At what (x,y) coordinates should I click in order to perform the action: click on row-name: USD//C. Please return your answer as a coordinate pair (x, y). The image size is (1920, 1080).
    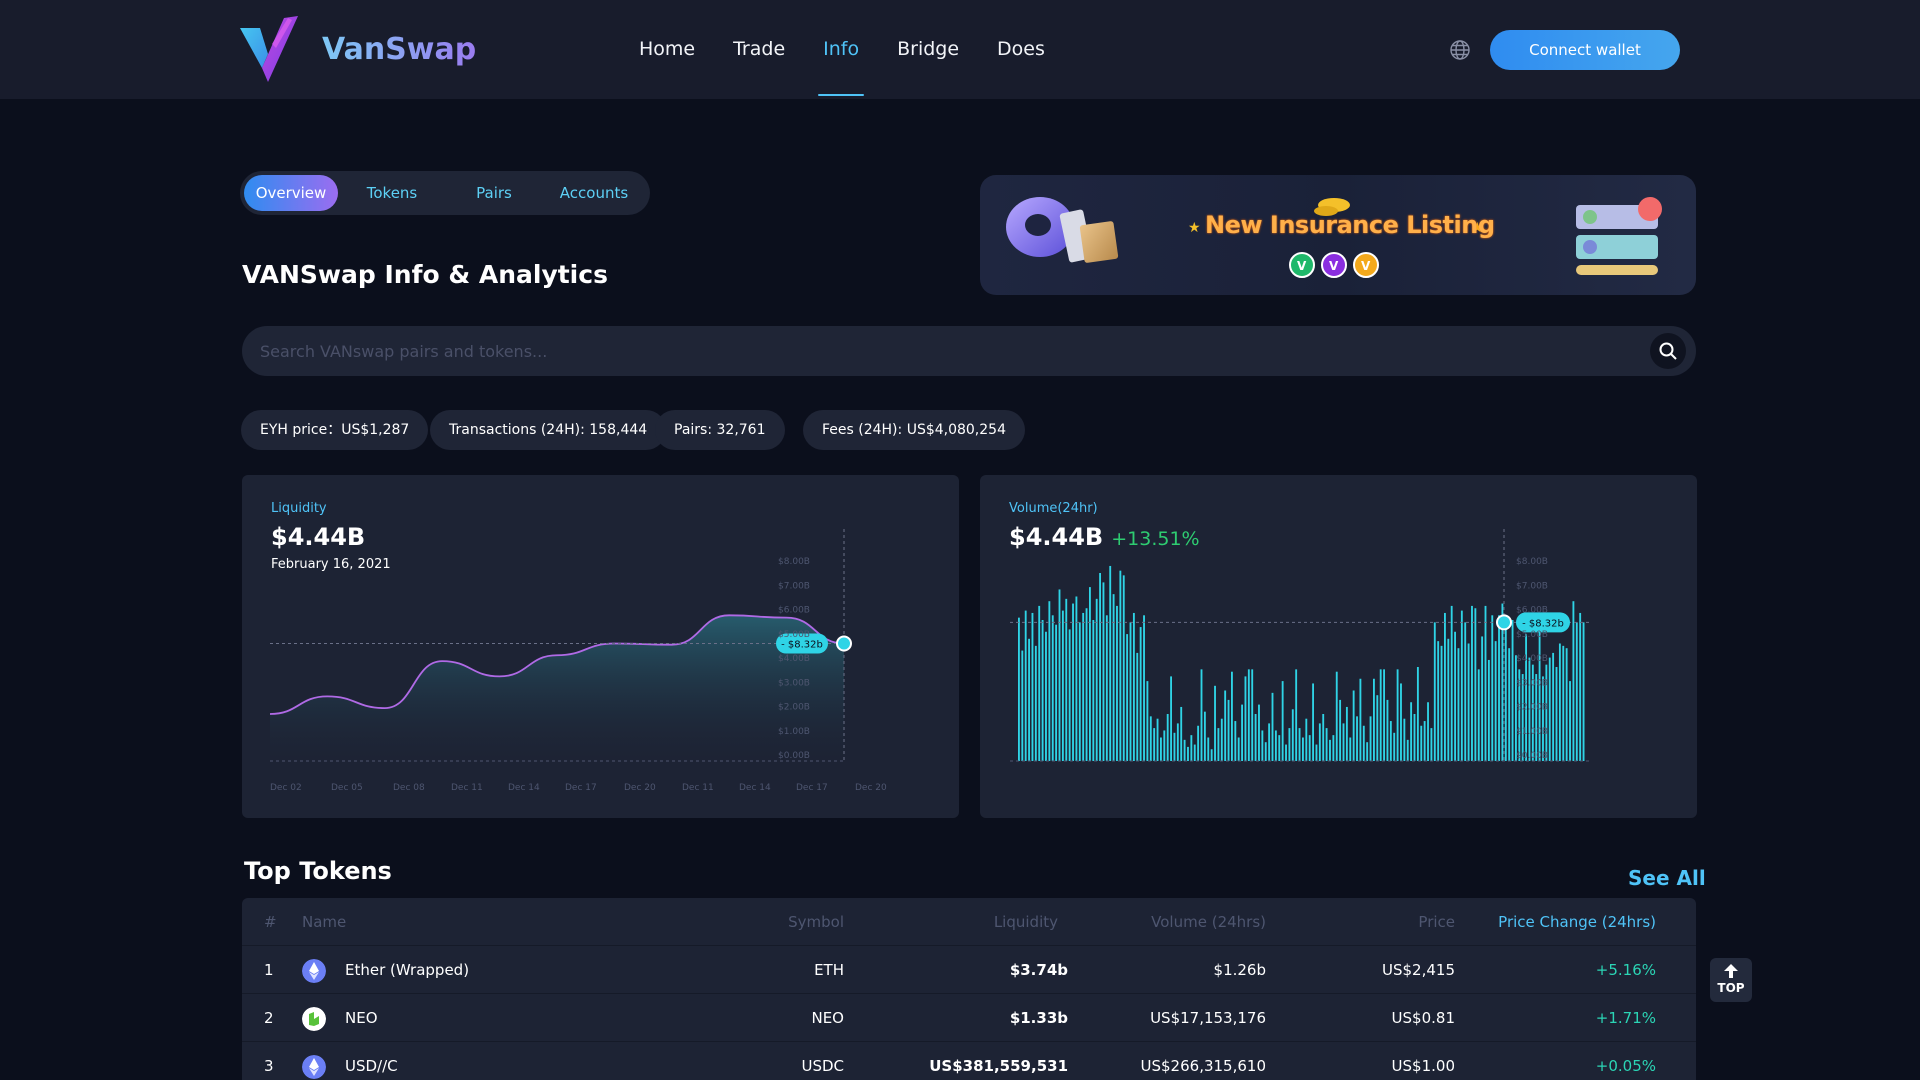
    Looking at the image, I should click on (371, 1066).